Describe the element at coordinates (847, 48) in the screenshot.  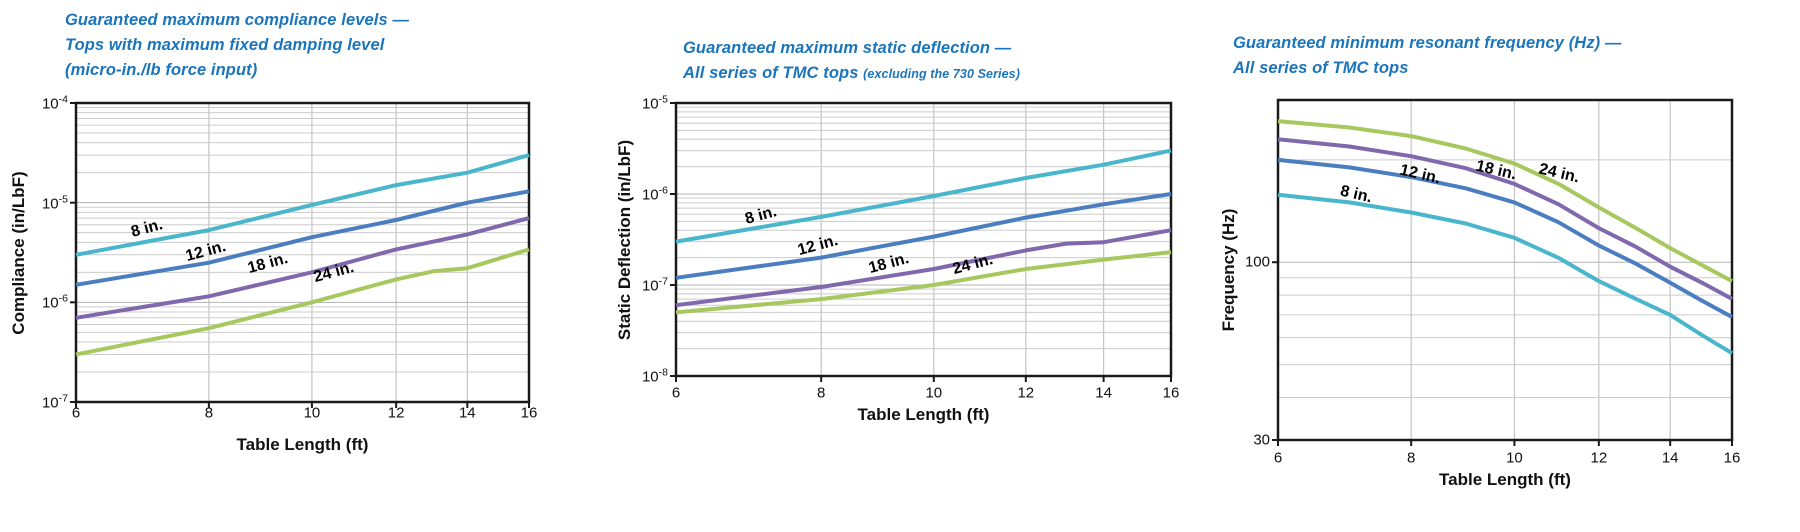
I see `chart-title-text: Guaranteed maximum static deflection —` at that location.